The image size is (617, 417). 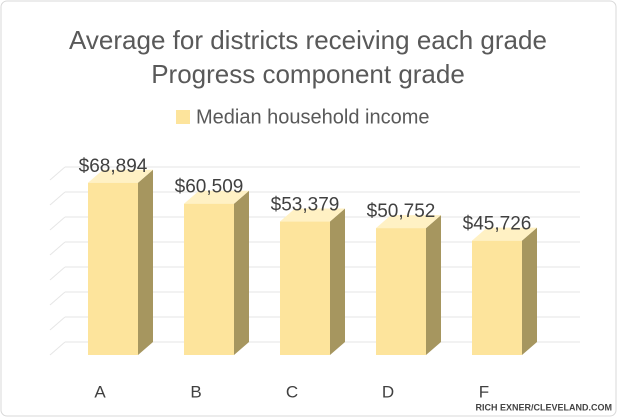 What do you see at coordinates (195, 391) in the screenshot?
I see `x-tick-label: B` at bounding box center [195, 391].